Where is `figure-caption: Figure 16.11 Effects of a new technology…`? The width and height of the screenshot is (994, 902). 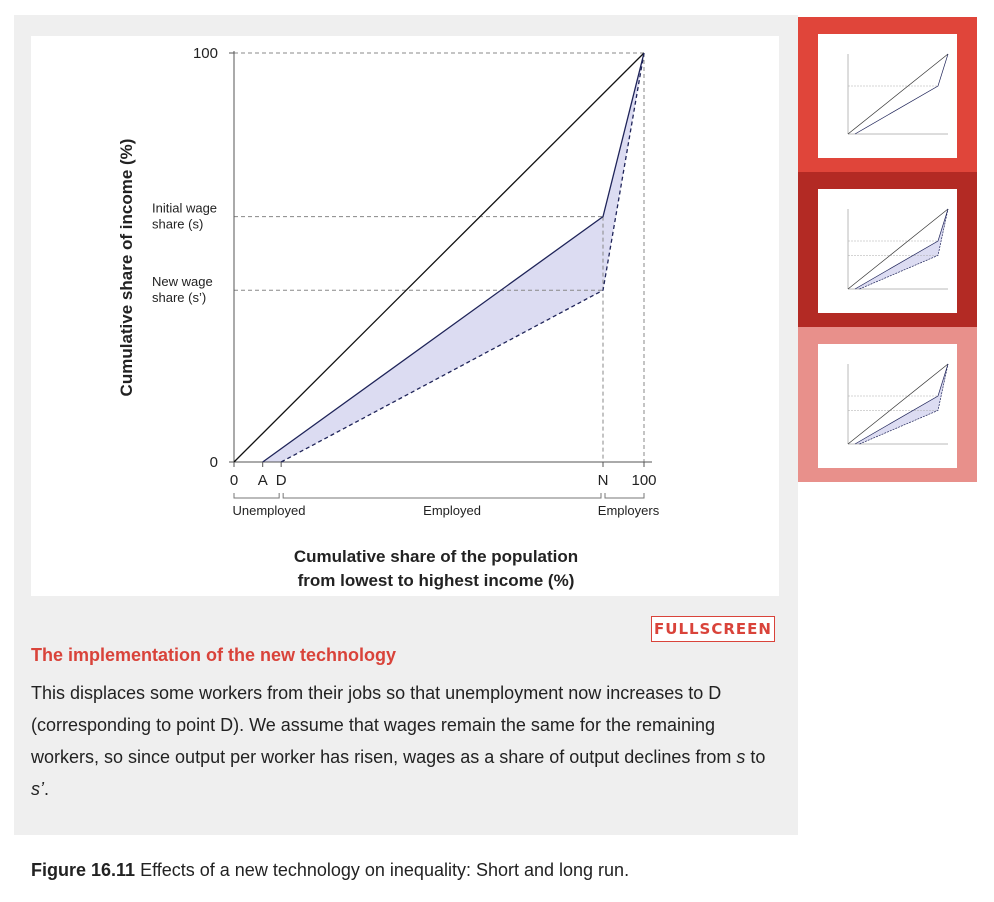
figure-caption: Figure 16.11 Effects of a new technology… is located at coordinates (330, 870).